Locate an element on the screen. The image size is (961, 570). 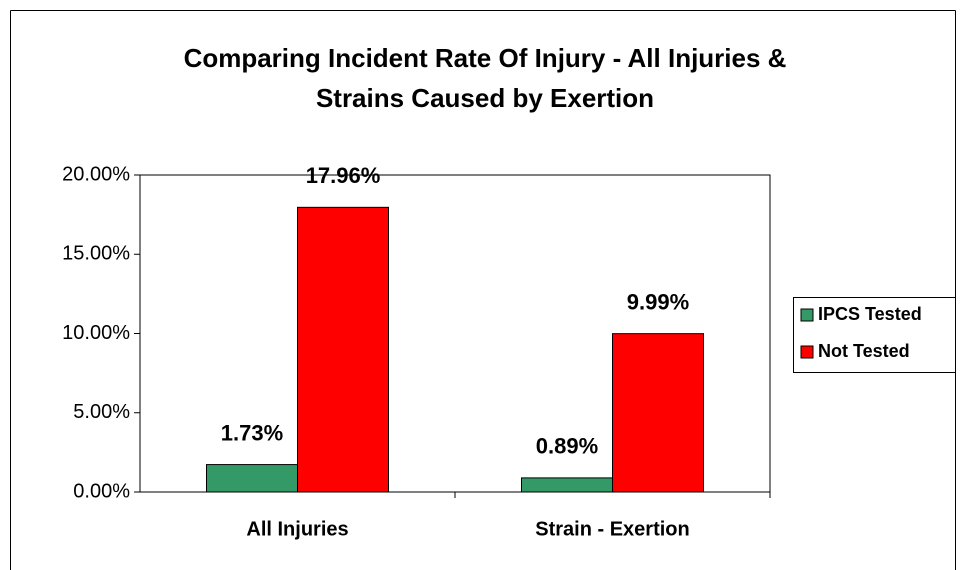
value-label: 17.96% is located at coordinates (343, 175).